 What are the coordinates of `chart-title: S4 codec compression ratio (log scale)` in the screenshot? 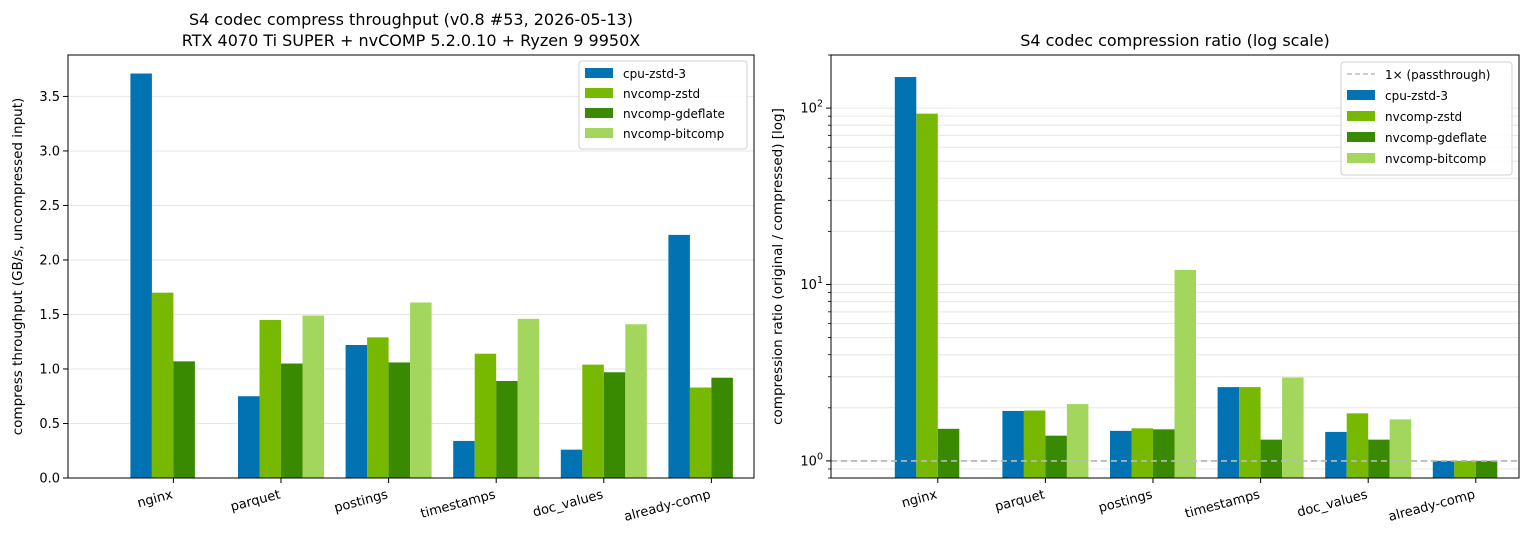 It's located at (1175, 40).